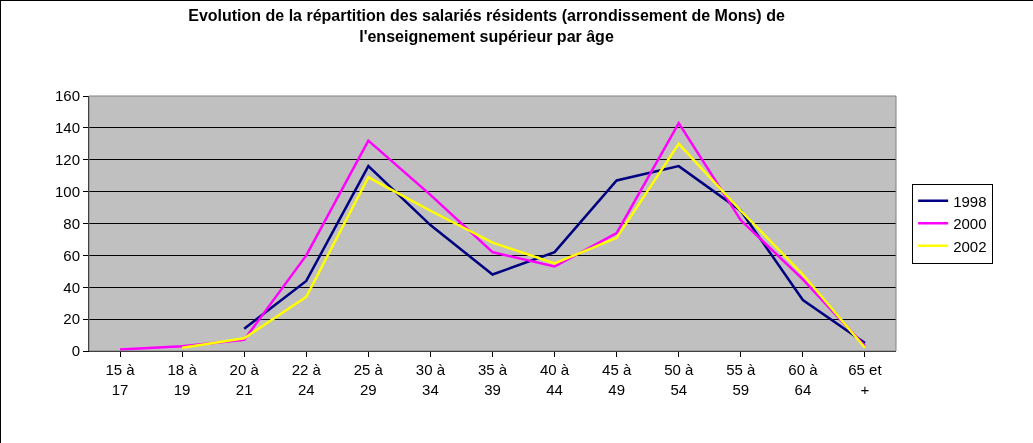  What do you see at coordinates (67, 128) in the screenshot?
I see `y-tick-label: 140` at bounding box center [67, 128].